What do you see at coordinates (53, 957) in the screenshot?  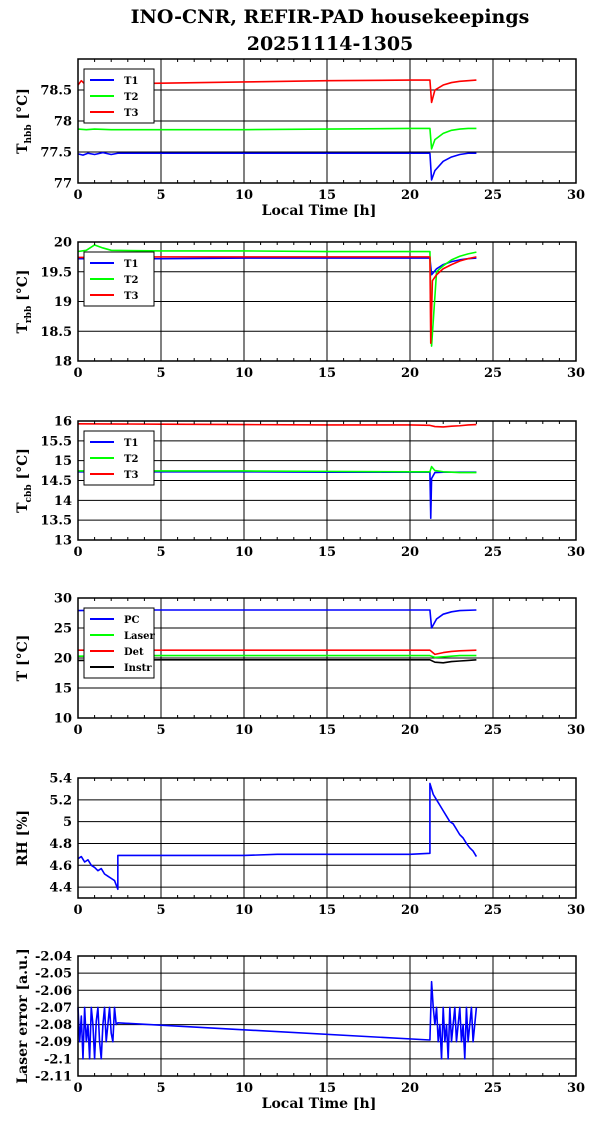 I see `y-tick-label: -2.04` at bounding box center [53, 957].